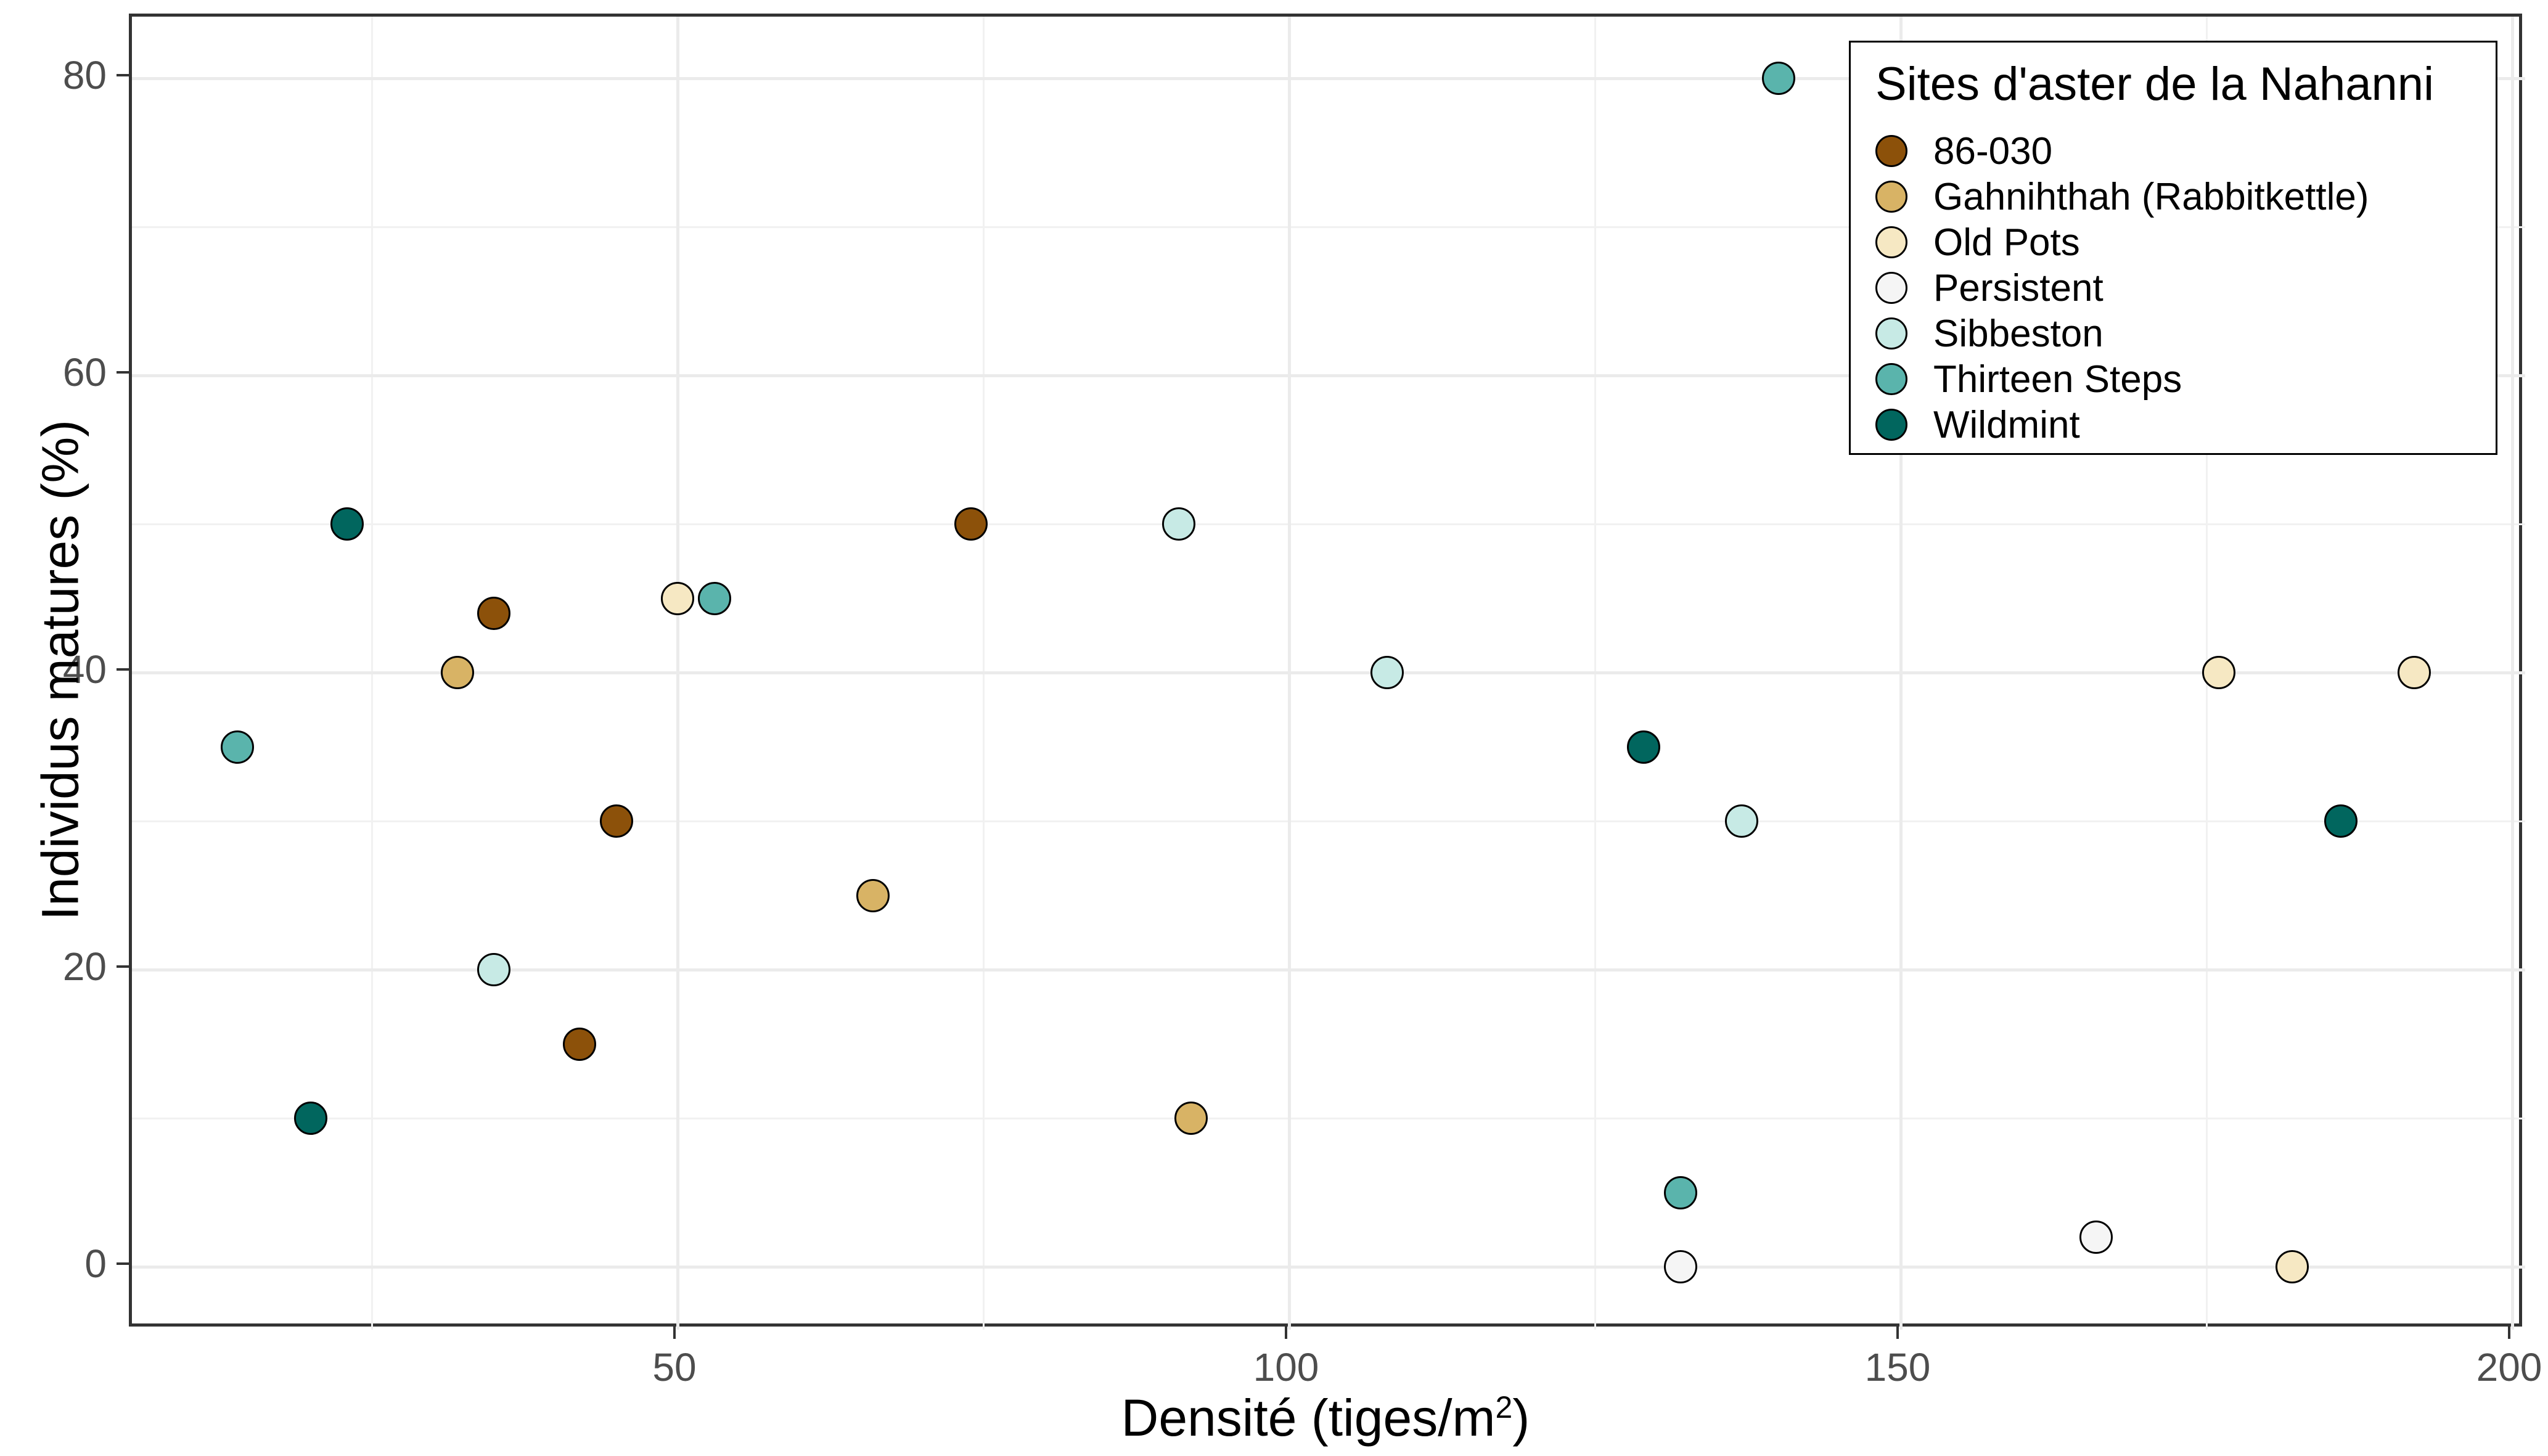 Image resolution: width=2548 pixels, height=1456 pixels. Describe the element at coordinates (2154, 84) in the screenshot. I see `legend-title: Sites d'aster de la Nahanni` at that location.